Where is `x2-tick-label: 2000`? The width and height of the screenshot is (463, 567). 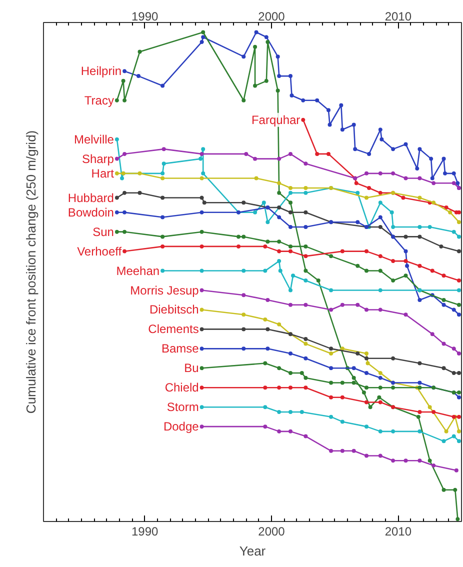 x2-tick-label: 2000 is located at coordinates (272, 531).